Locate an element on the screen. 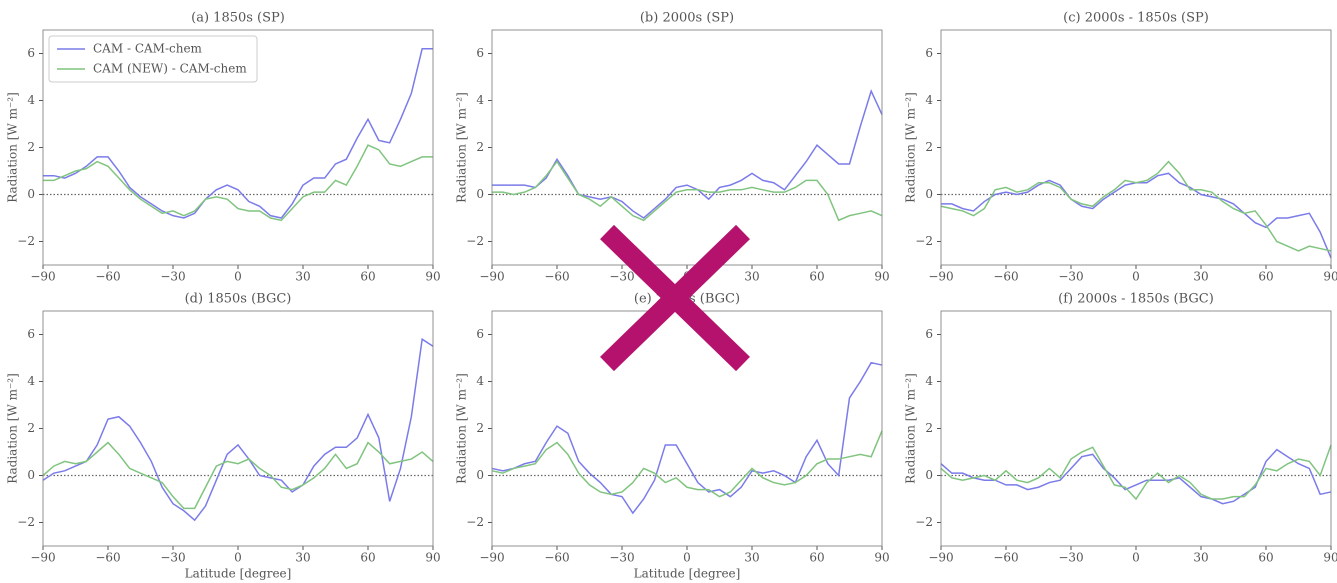 Image resolution: width=1337 pixels, height=583 pixels. chart-title: (f) 2000s - 1850s (BGC) is located at coordinates (1136, 299).